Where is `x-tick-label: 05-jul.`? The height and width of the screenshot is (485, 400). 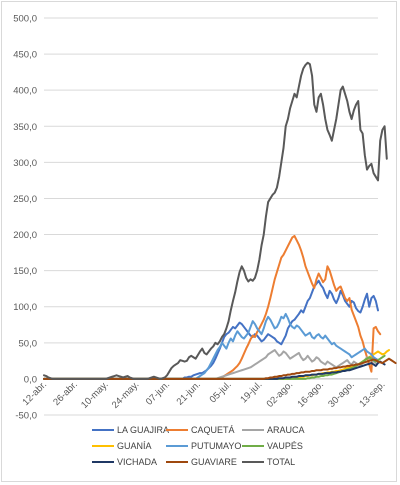
x-tick-label: 05-jul. is located at coordinates (221, 392).